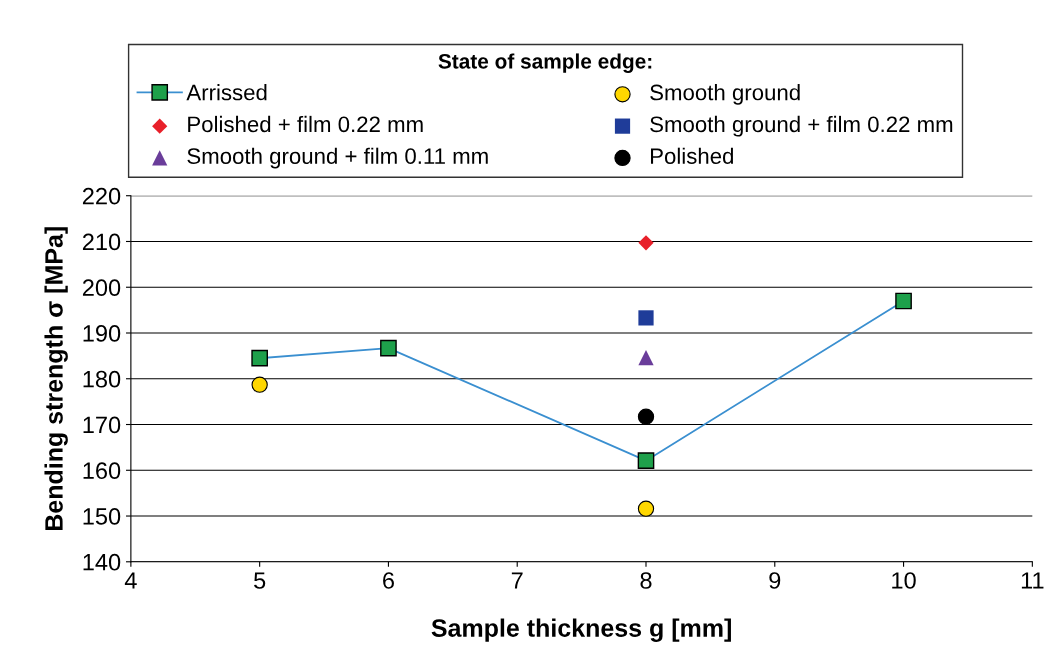 The image size is (1047, 668). Describe the element at coordinates (101, 288) in the screenshot. I see `y-tick-label: 200` at that location.